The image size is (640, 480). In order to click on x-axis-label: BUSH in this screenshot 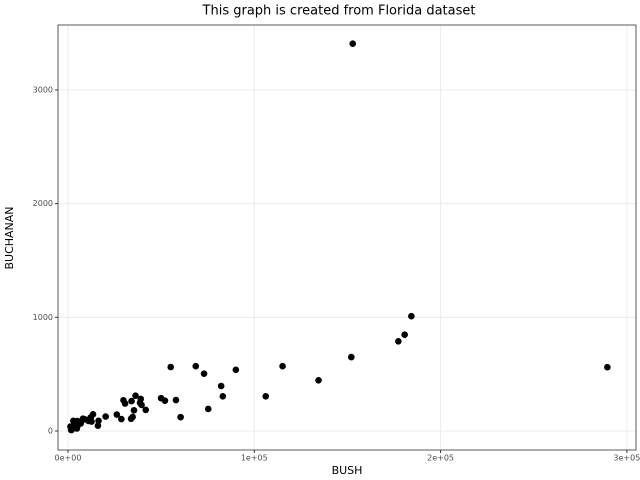, I will do `click(347, 470)`.